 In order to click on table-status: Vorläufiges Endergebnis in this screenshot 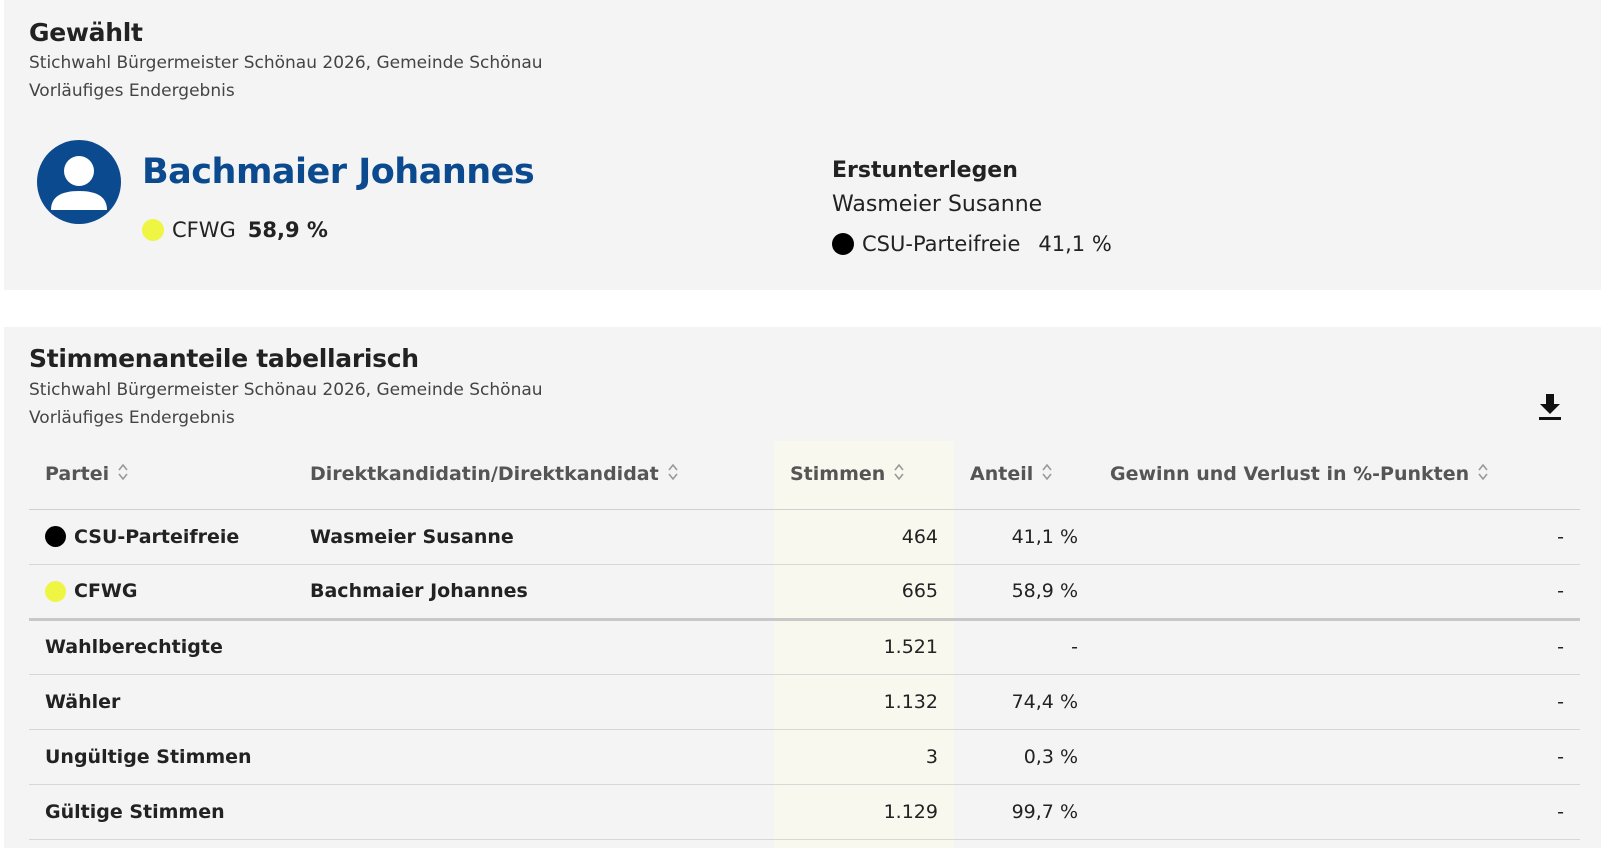, I will do `click(132, 418)`.